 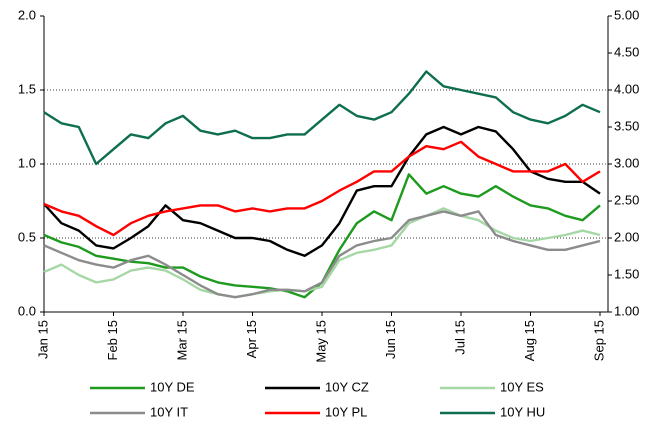 I want to click on x-tick-label: Feb 15, so click(x=112, y=340).